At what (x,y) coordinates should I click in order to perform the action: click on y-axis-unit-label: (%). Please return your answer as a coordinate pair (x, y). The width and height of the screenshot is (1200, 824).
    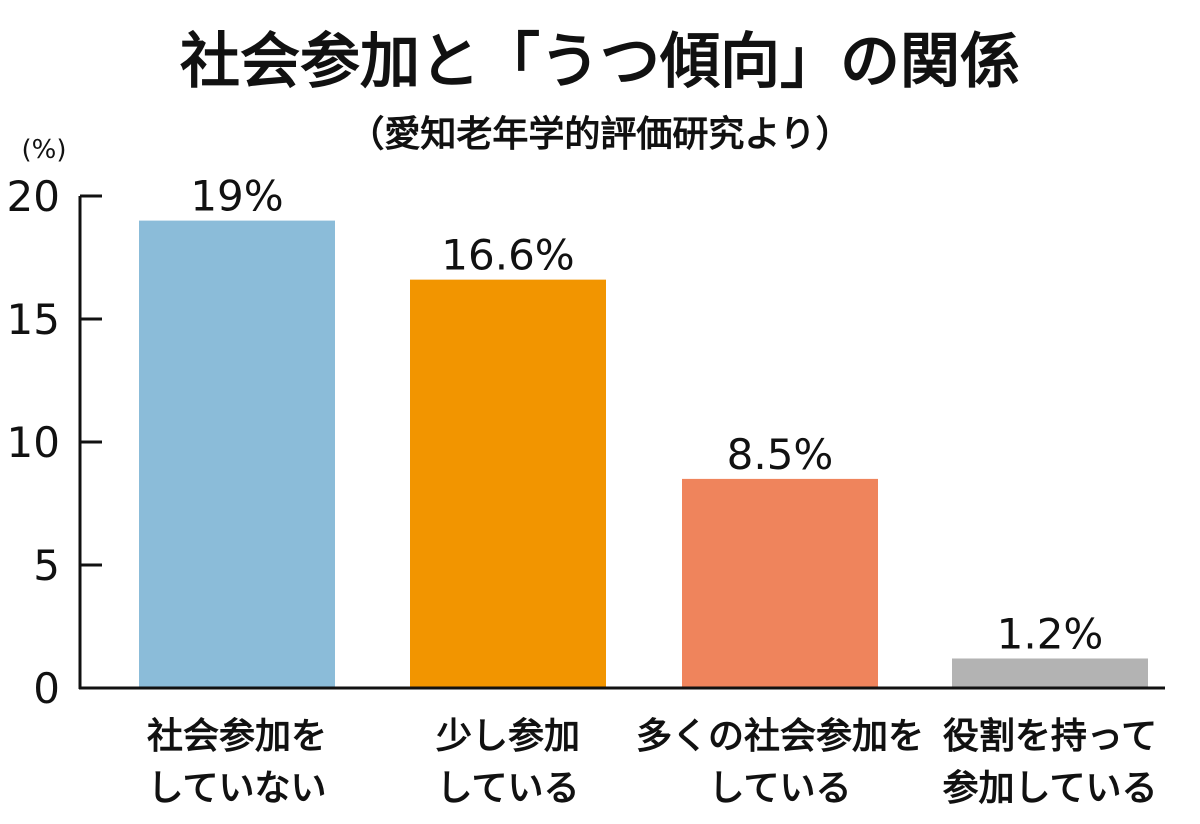
    Looking at the image, I should click on (44, 150).